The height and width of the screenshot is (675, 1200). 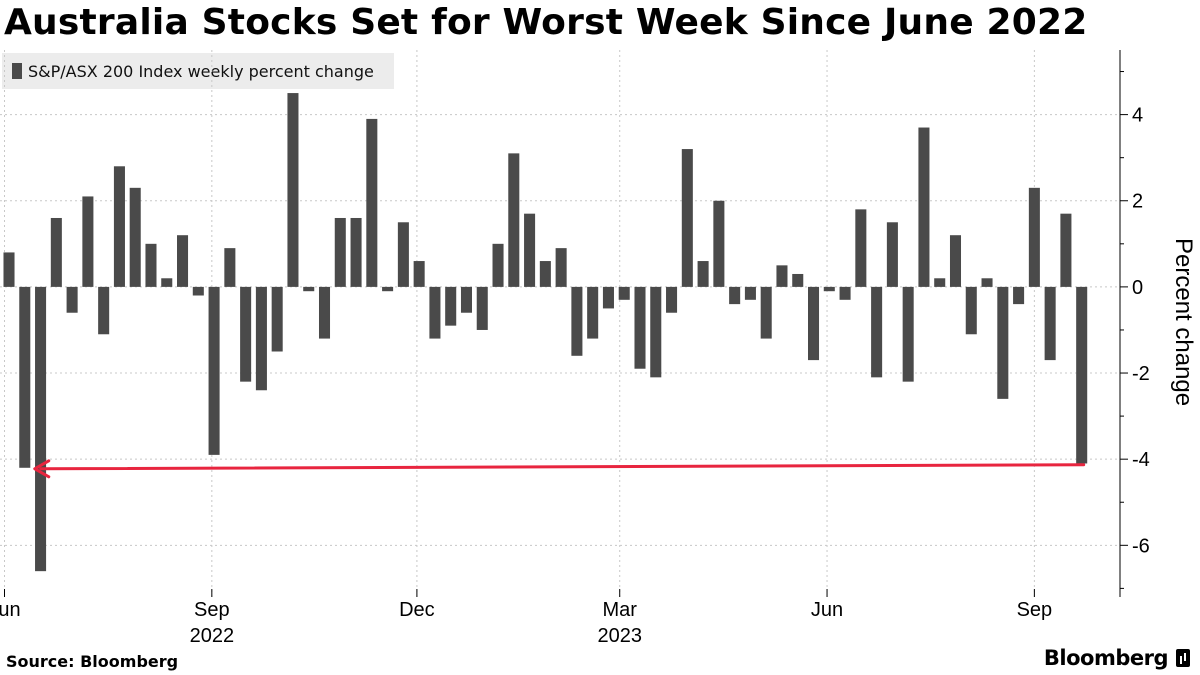 I want to click on annotation-arrow-head, so click(x=42, y=469).